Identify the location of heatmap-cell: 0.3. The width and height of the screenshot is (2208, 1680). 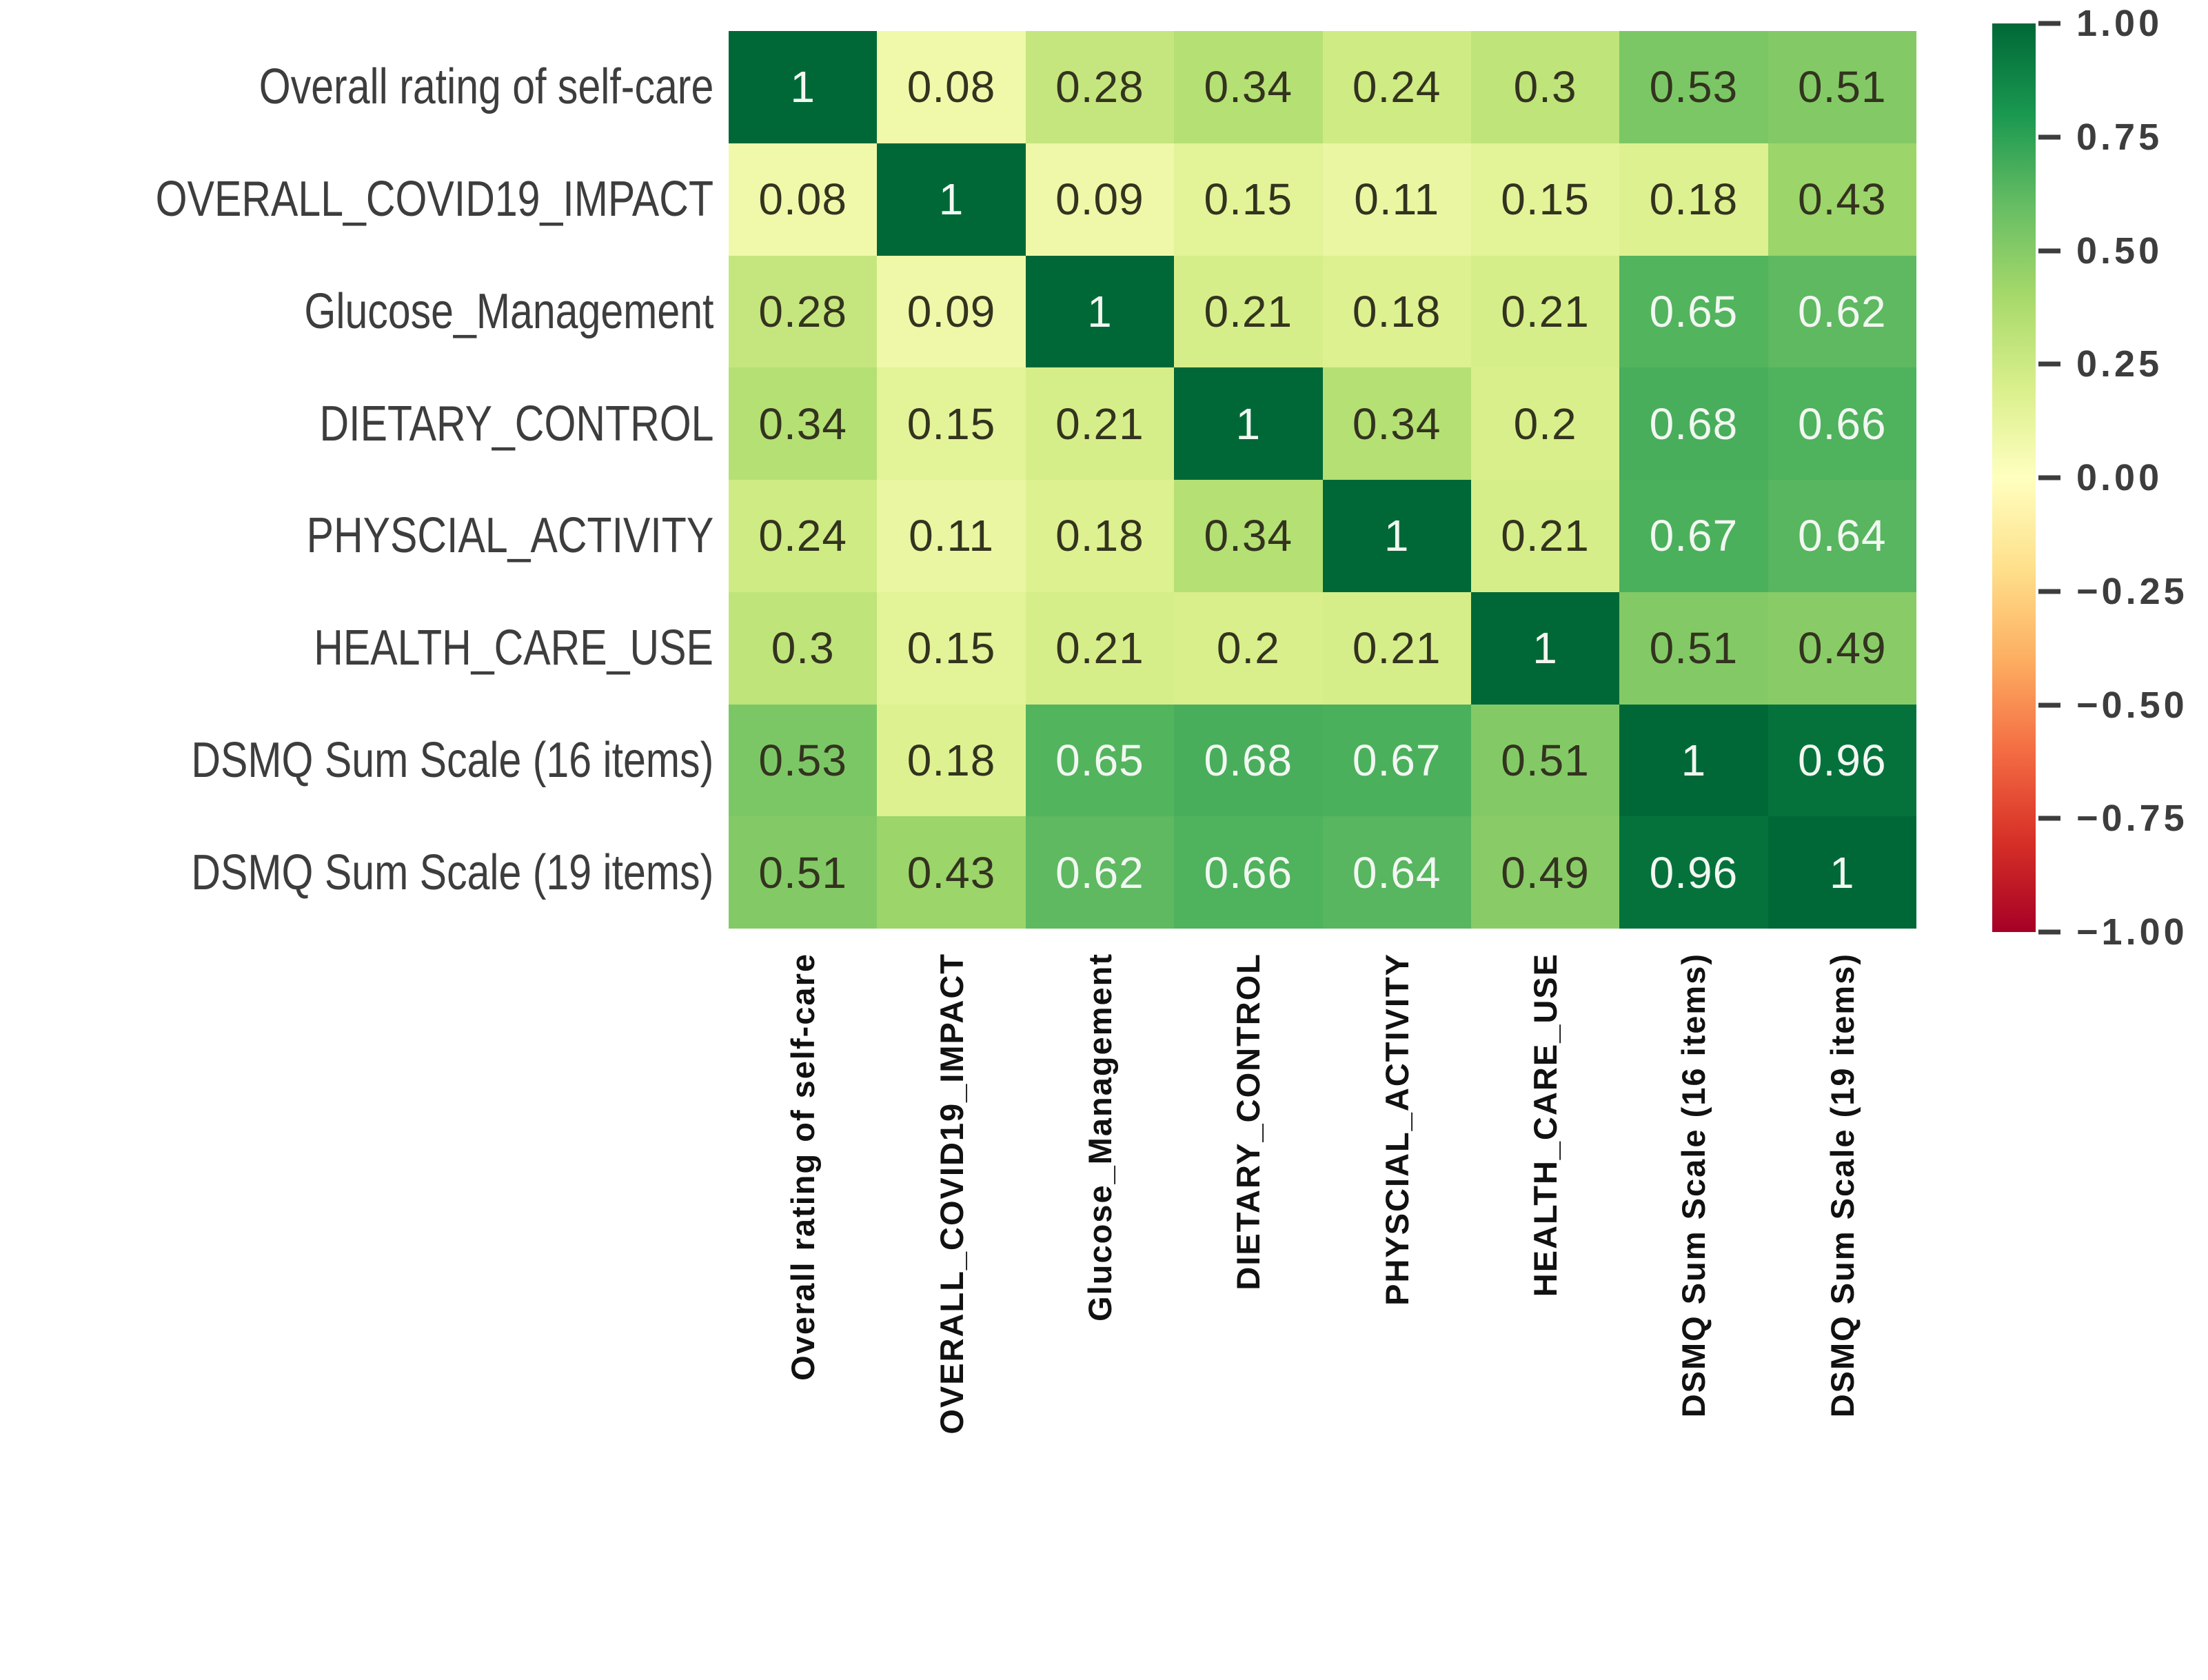
(1545, 87).